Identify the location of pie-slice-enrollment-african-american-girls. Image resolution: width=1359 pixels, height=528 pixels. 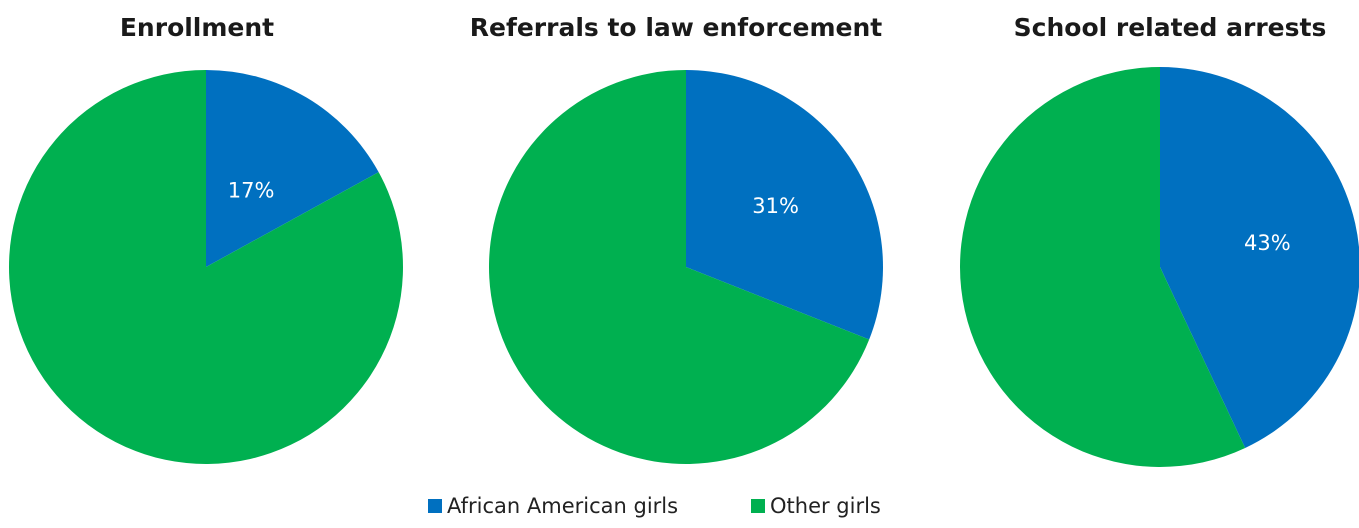
(292, 168).